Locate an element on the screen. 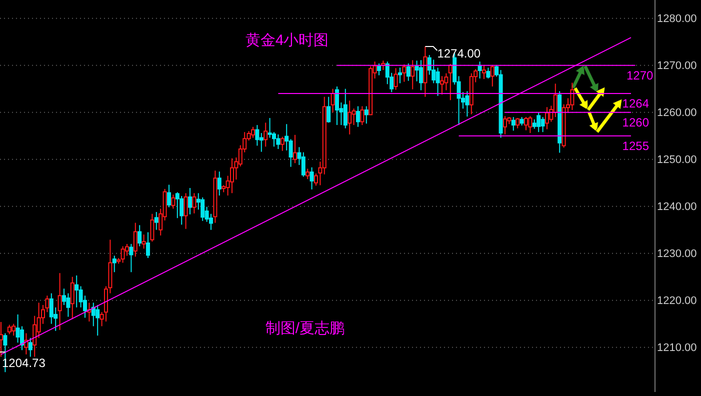  series-label: 1255 is located at coordinates (636, 145).